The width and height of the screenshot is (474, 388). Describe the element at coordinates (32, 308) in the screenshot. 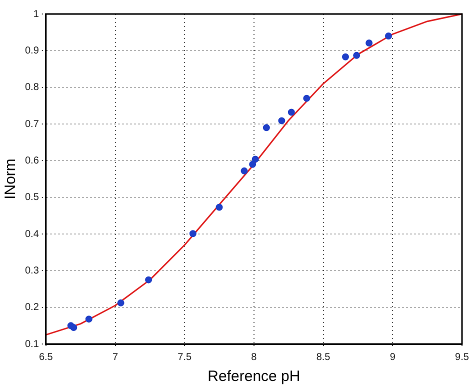

I see `y-tick-label: 0.2` at that location.